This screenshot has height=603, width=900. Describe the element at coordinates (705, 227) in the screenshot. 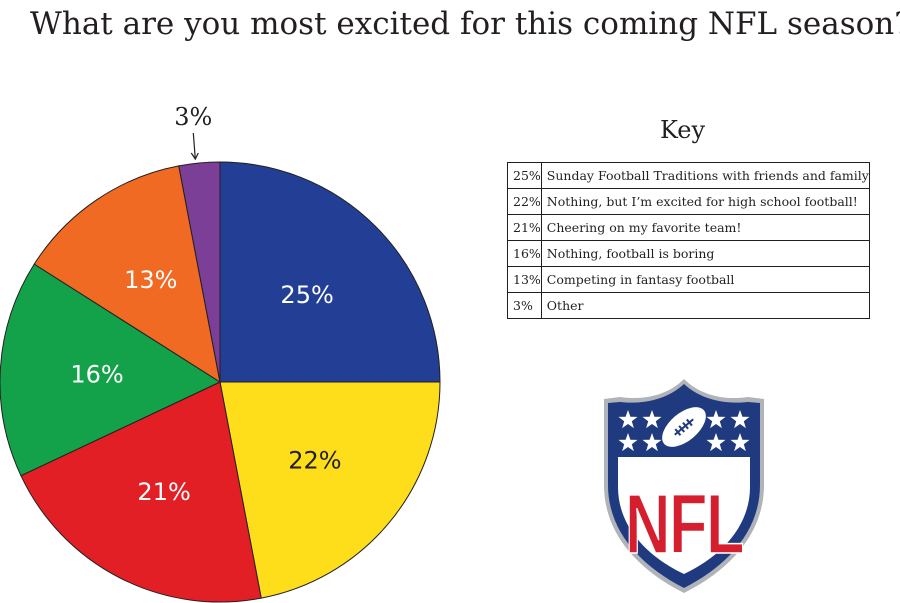

I see `key-label: Cheering on my favorite team!` at that location.